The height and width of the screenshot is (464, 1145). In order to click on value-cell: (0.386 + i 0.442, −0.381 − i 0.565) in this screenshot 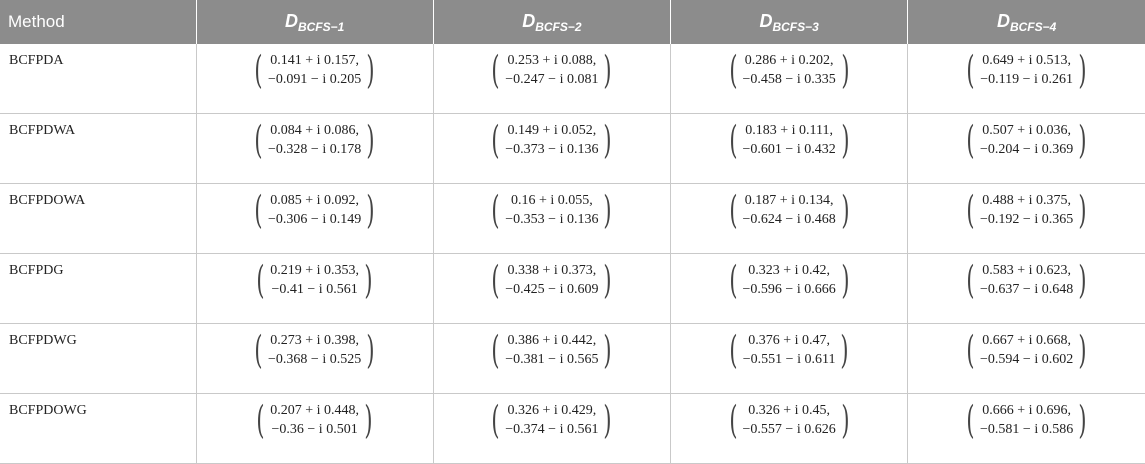, I will do `click(552, 358)`.